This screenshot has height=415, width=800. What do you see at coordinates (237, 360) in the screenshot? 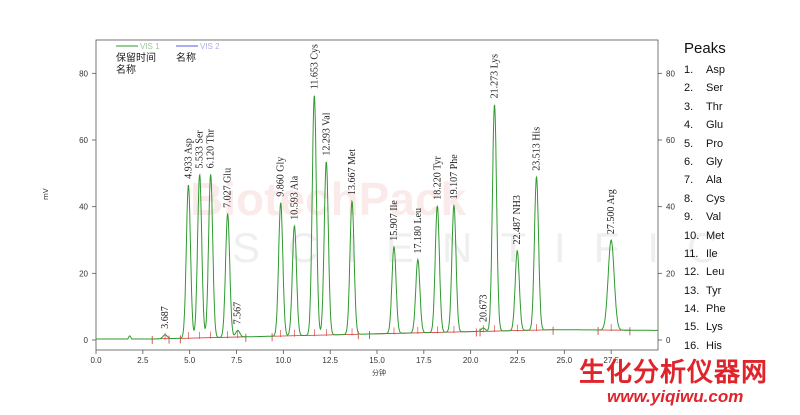
I see `x-tick-label: 7.5` at bounding box center [237, 360].